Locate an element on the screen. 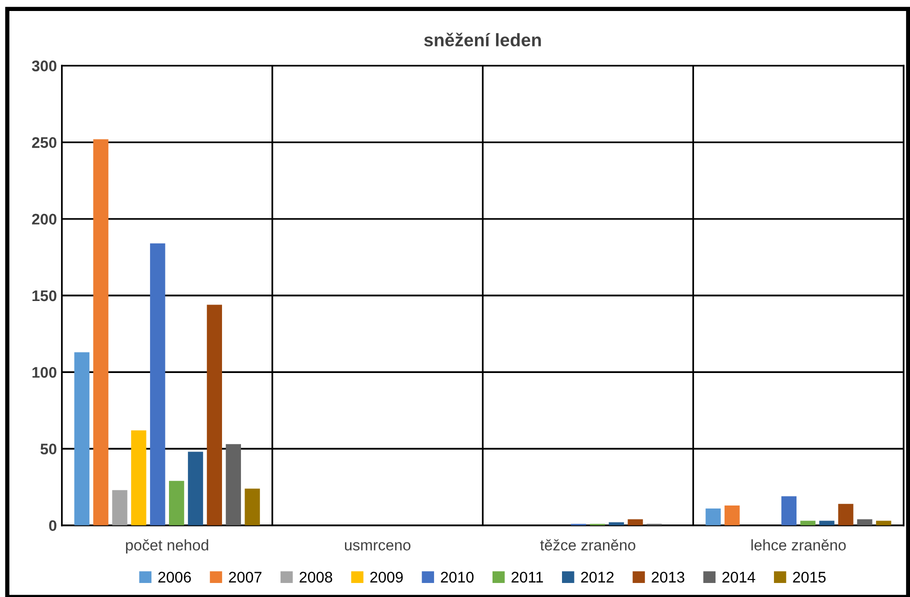 This screenshot has width=910, height=597. legend-label: 2014 is located at coordinates (739, 577).